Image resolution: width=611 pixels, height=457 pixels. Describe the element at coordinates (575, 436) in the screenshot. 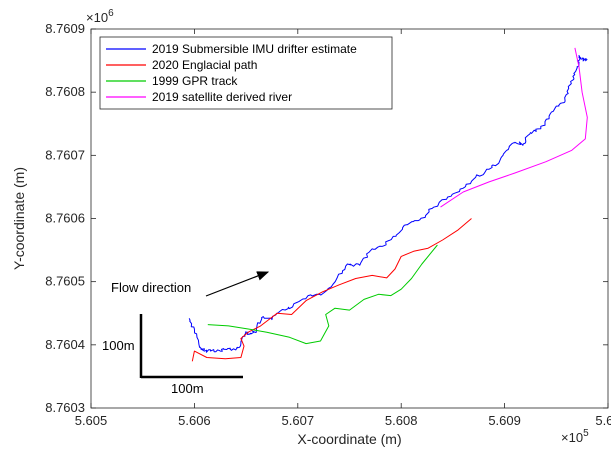

I see `x-exponent-label: ×10⁵` at that location.